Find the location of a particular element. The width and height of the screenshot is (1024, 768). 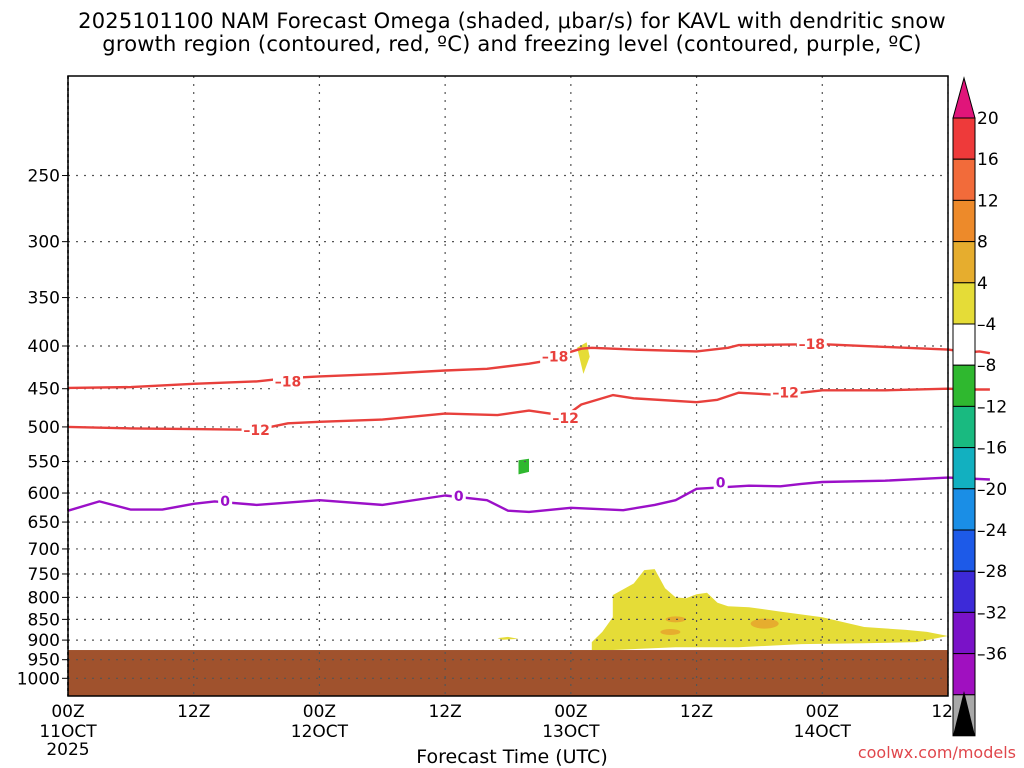

colorbar-label: –32 is located at coordinates (992, 613).